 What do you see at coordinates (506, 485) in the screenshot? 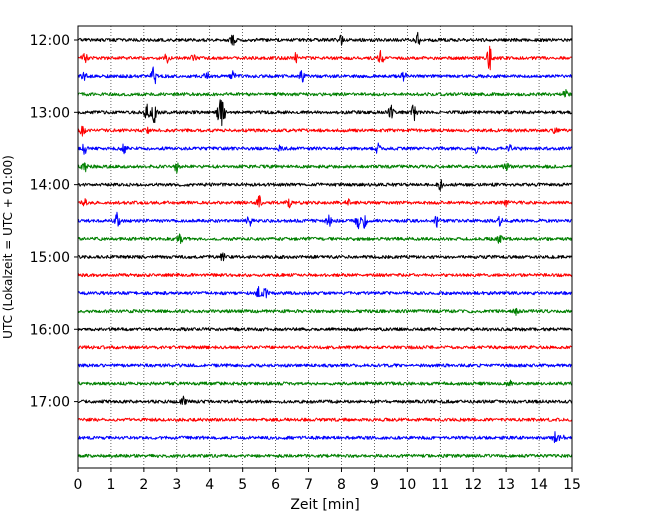
I see `x-tick-label: 13` at bounding box center [506, 485].